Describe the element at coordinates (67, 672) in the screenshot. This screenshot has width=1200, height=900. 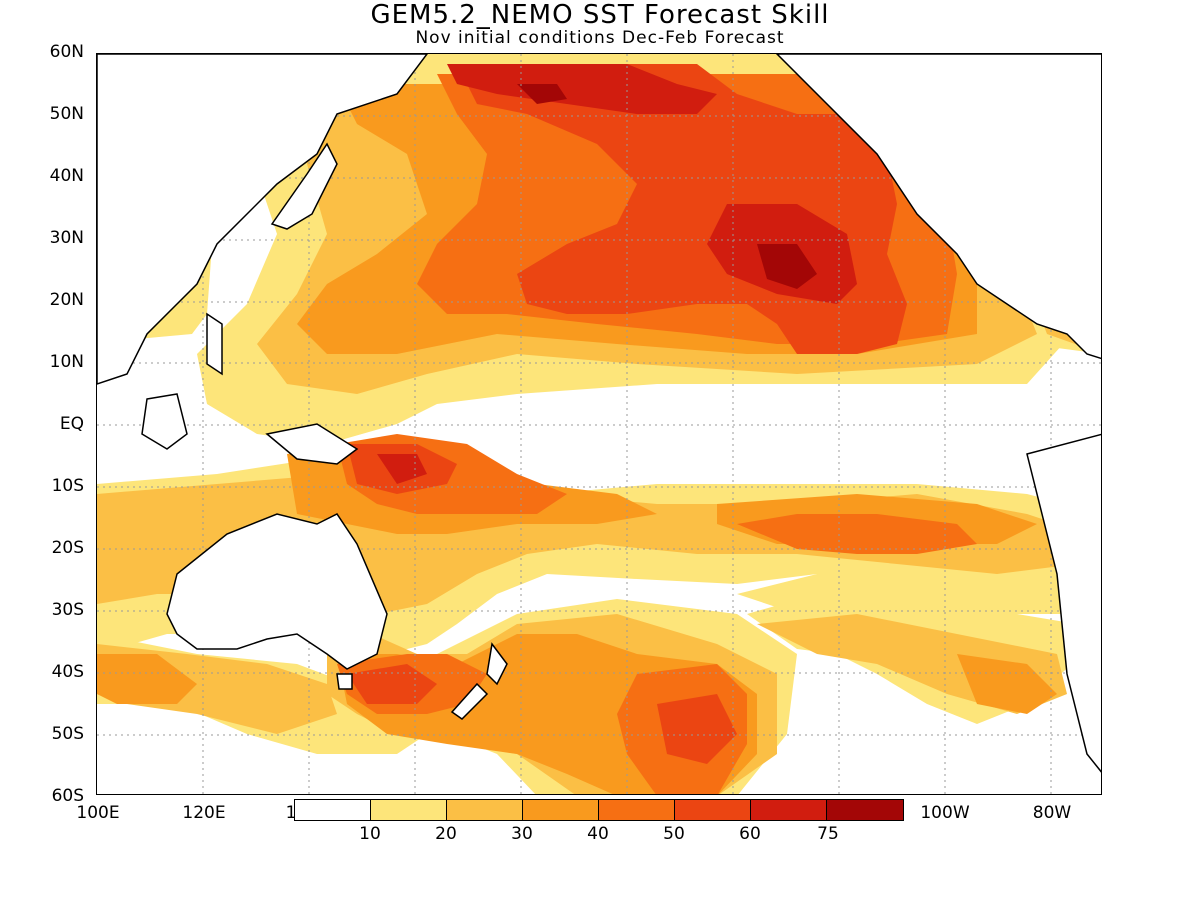
I see `lat-label-40s: 40S` at that location.